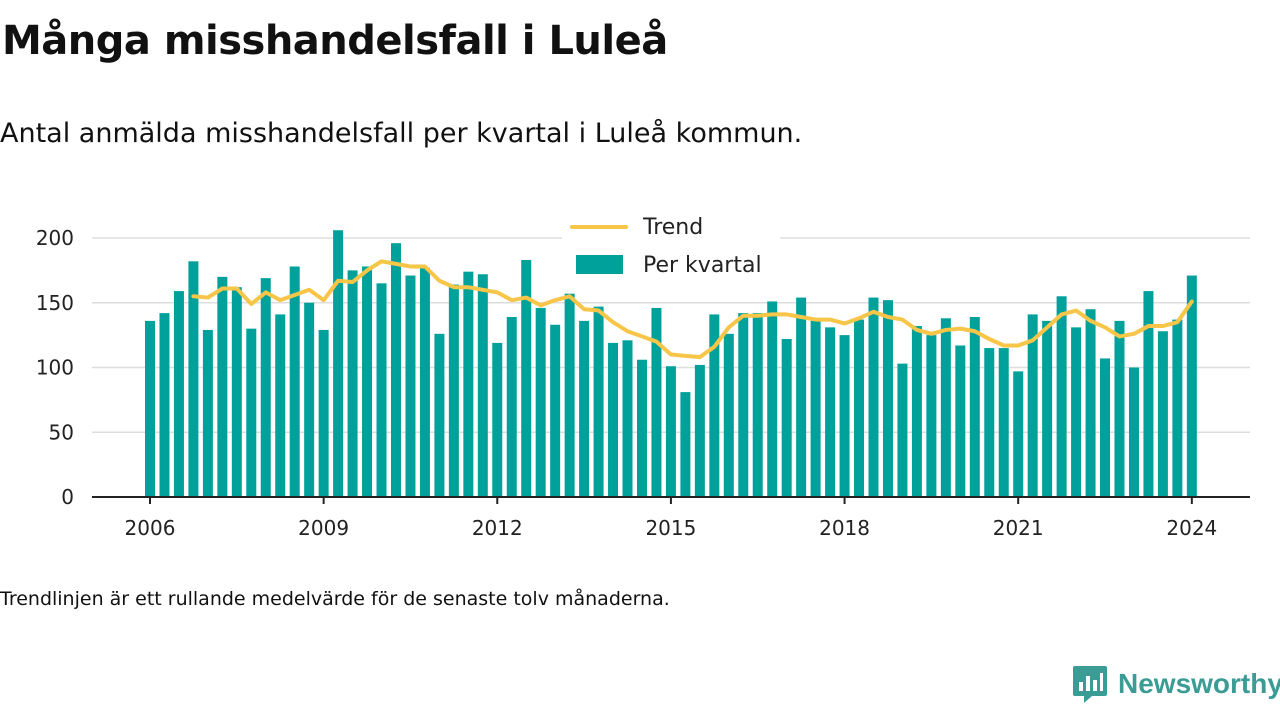 The image size is (1280, 720). What do you see at coordinates (497, 528) in the screenshot?
I see `x-tick-label: 2012` at bounding box center [497, 528].